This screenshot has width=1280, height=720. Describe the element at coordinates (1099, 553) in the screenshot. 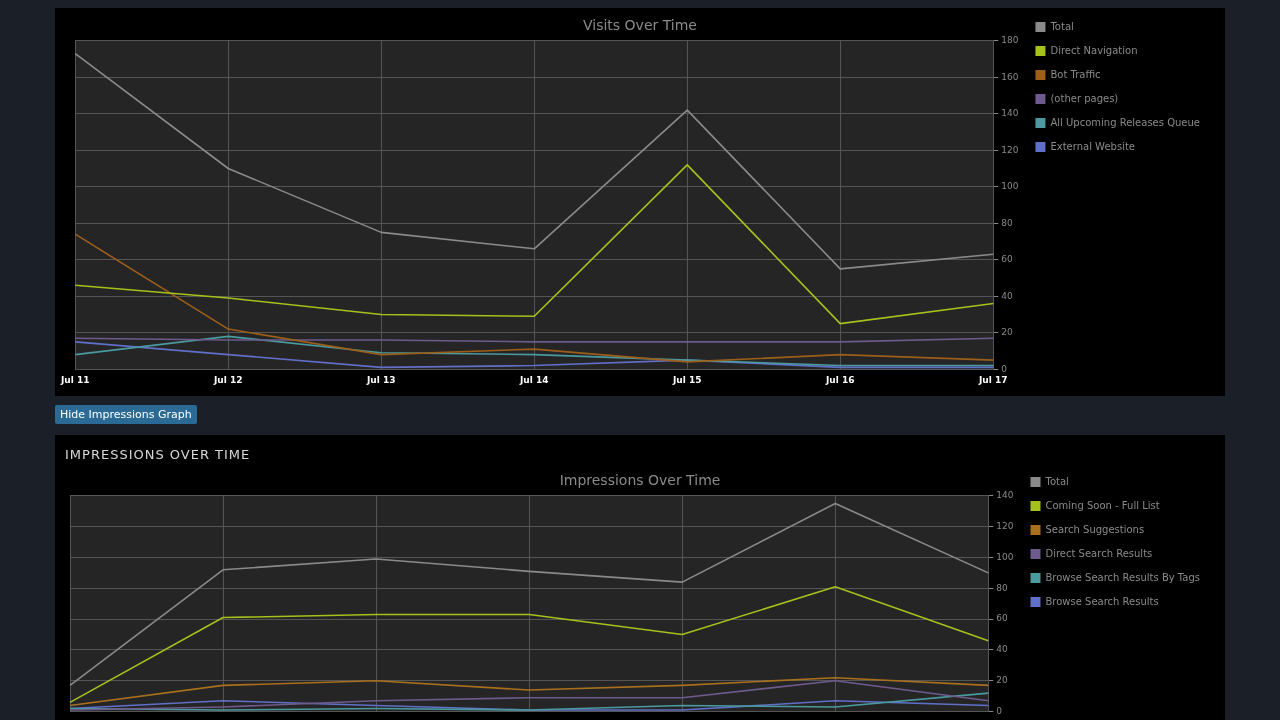

I see `legend-label: Direct Search Results` at that location.